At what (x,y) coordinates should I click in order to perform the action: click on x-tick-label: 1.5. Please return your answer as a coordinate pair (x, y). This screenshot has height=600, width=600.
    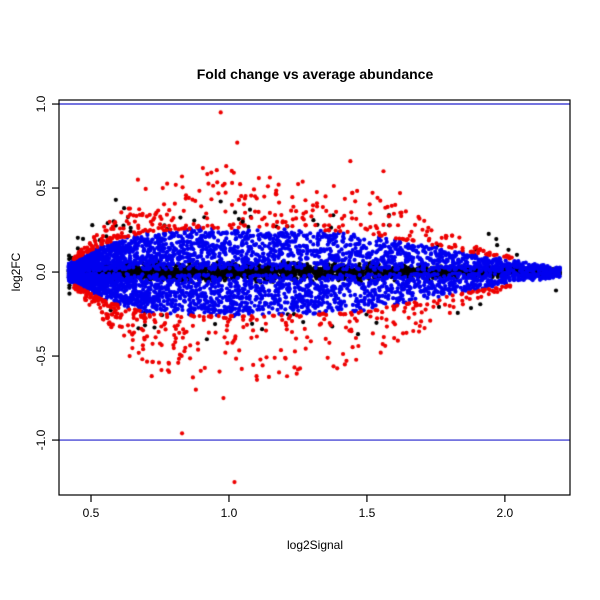
    Looking at the image, I should click on (367, 513).